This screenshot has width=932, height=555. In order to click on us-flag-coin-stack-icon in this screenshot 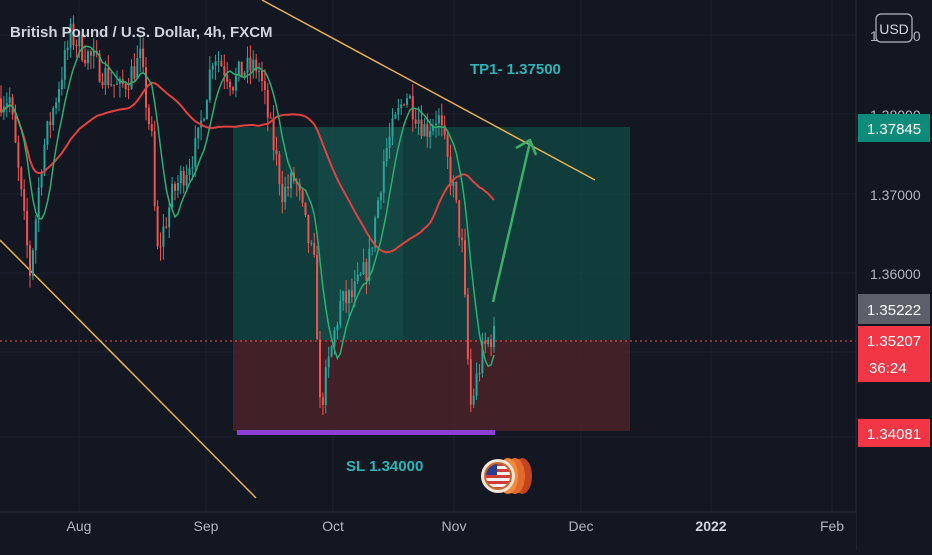, I will do `click(506, 476)`.